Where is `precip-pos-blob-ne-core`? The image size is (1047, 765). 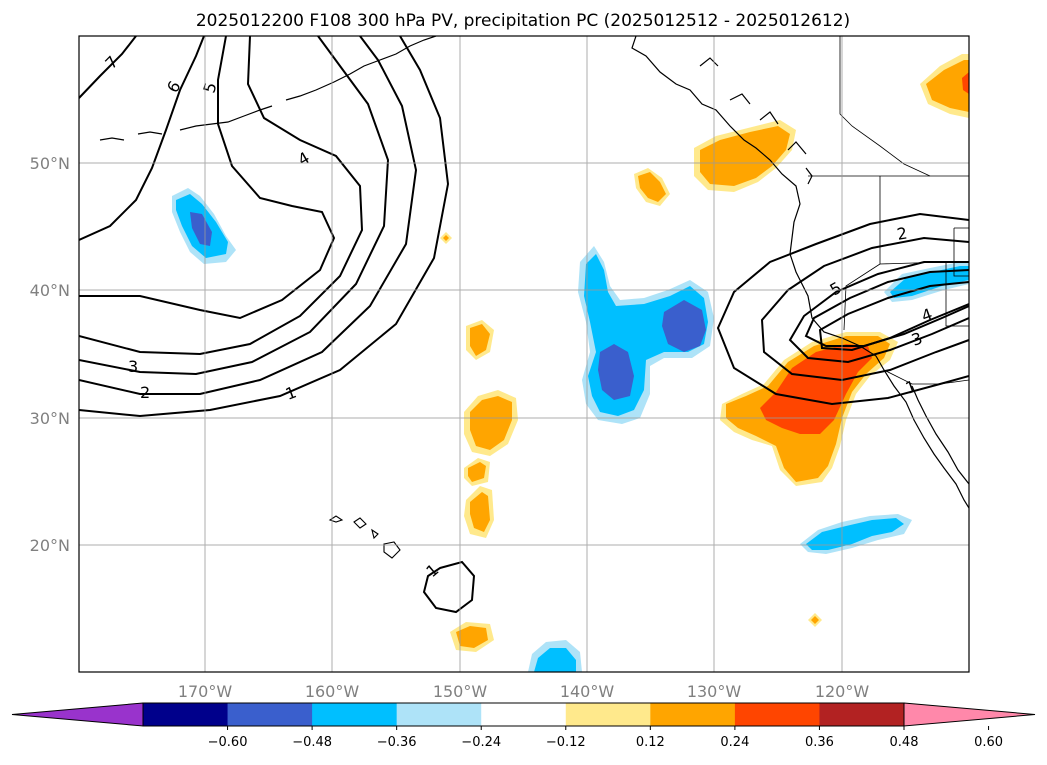
precip-pos-blob-ne-core is located at coordinates (947, 86).